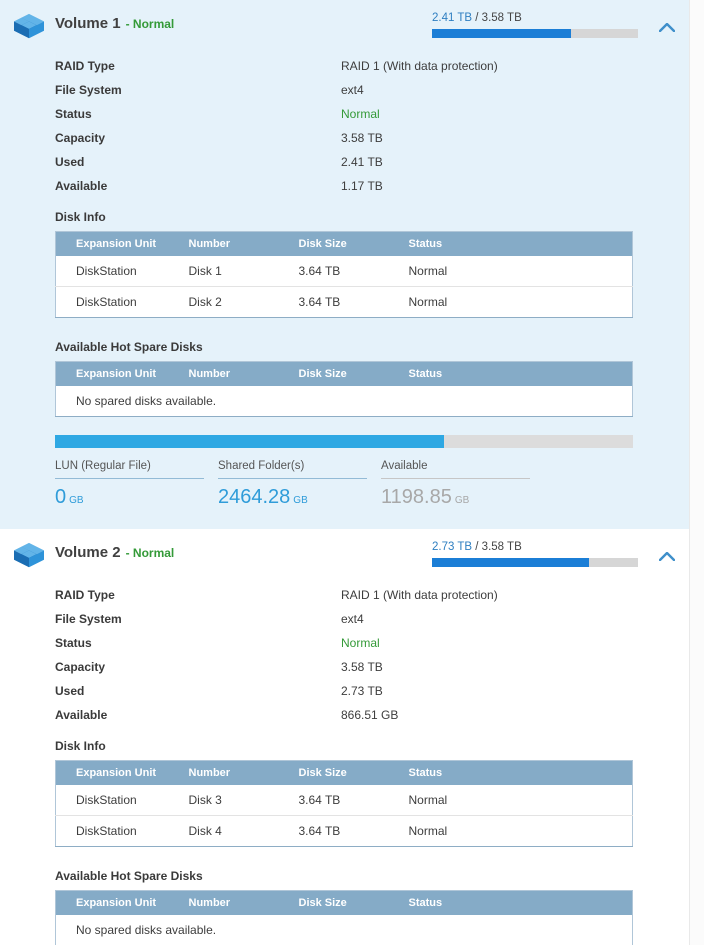  I want to click on property-row-available: Available 866.51 GB, so click(372, 715).